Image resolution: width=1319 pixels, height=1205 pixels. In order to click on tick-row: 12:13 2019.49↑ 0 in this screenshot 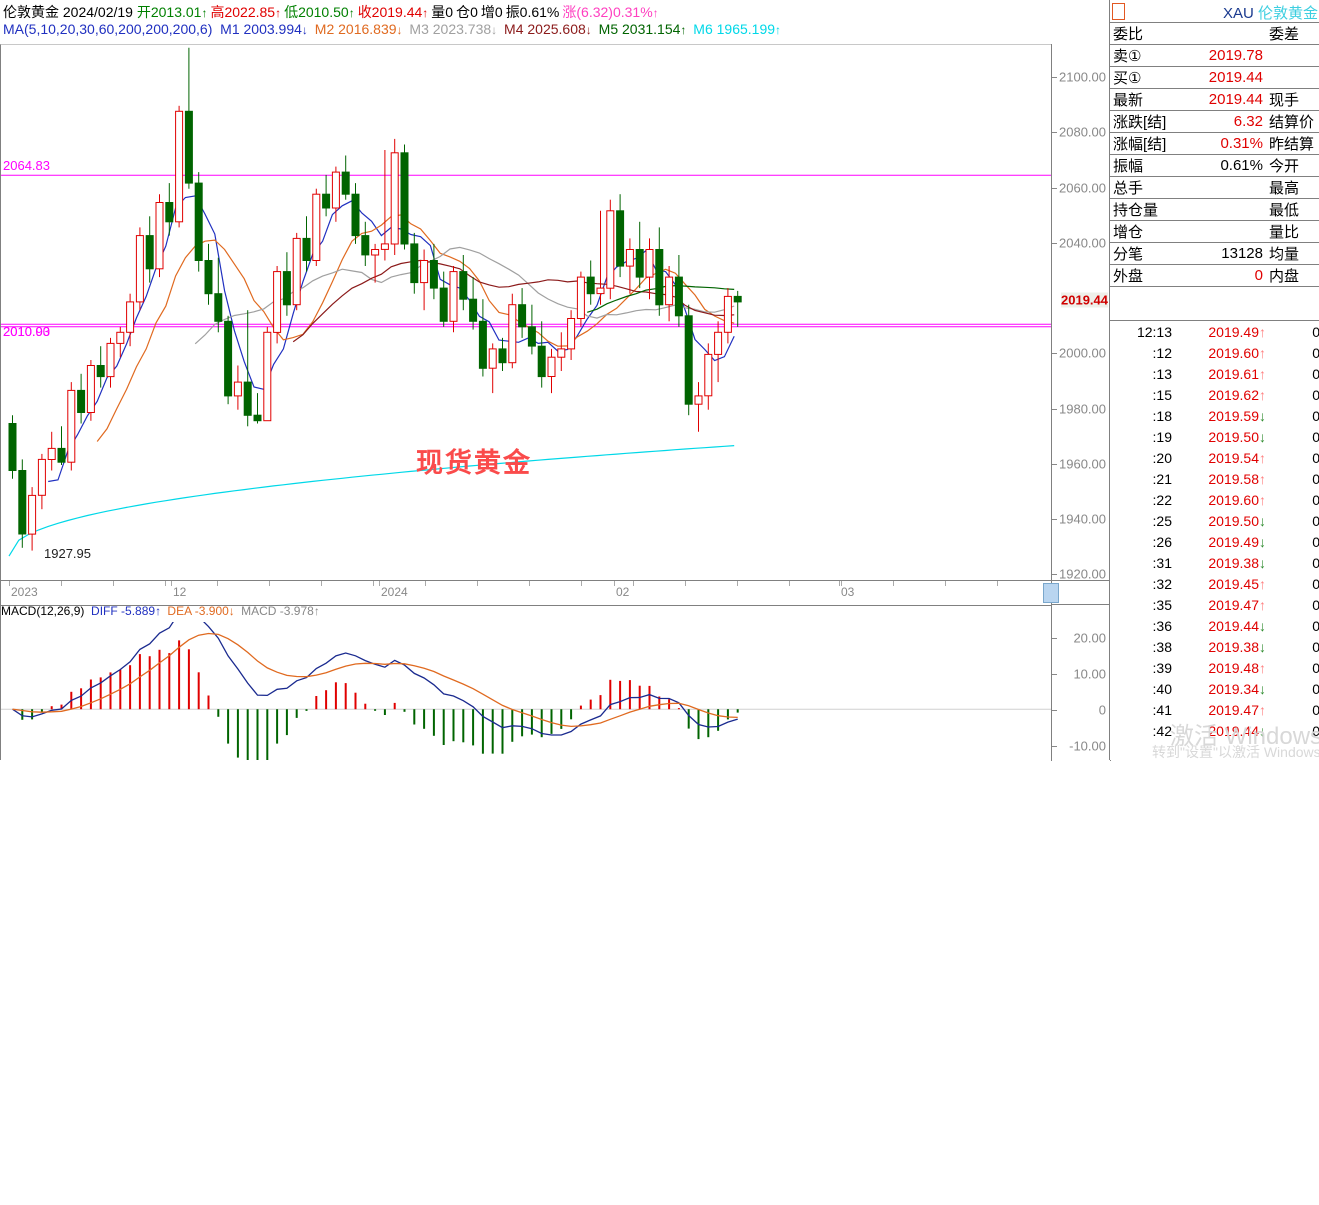, I will do `click(1214, 331)`.